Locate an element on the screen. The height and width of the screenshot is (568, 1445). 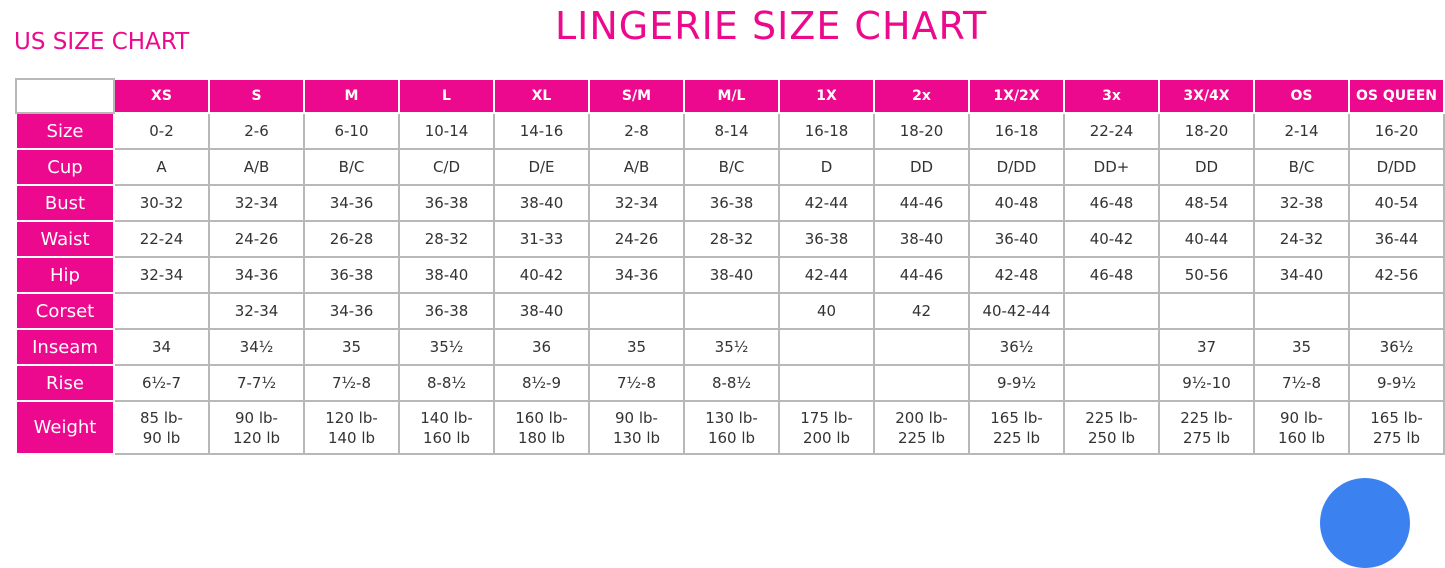
table-cell: 175 lb- 200 lb is located at coordinates (826, 427).